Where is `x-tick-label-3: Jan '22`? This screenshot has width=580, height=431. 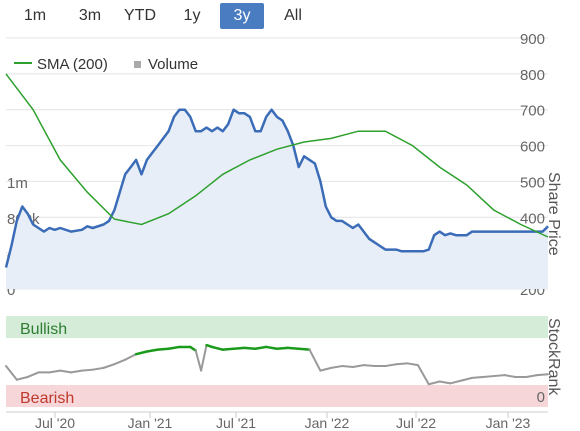 x-tick-label-3: Jan '22 is located at coordinates (327, 423).